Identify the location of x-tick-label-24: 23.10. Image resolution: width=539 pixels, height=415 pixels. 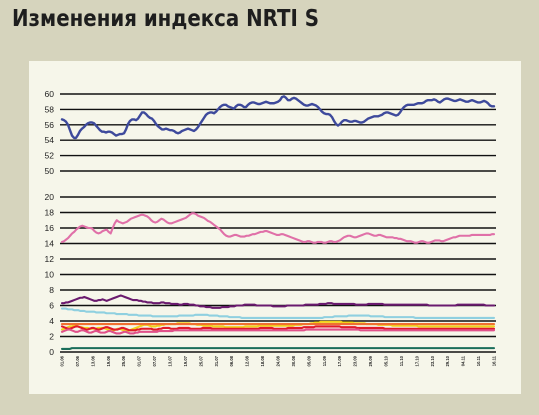
(432, 360).